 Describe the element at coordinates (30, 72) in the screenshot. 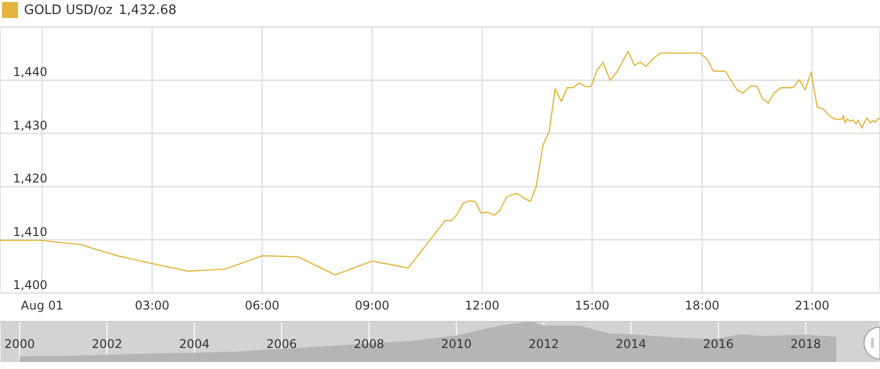

I see `y-tick-label: 1,440` at that location.